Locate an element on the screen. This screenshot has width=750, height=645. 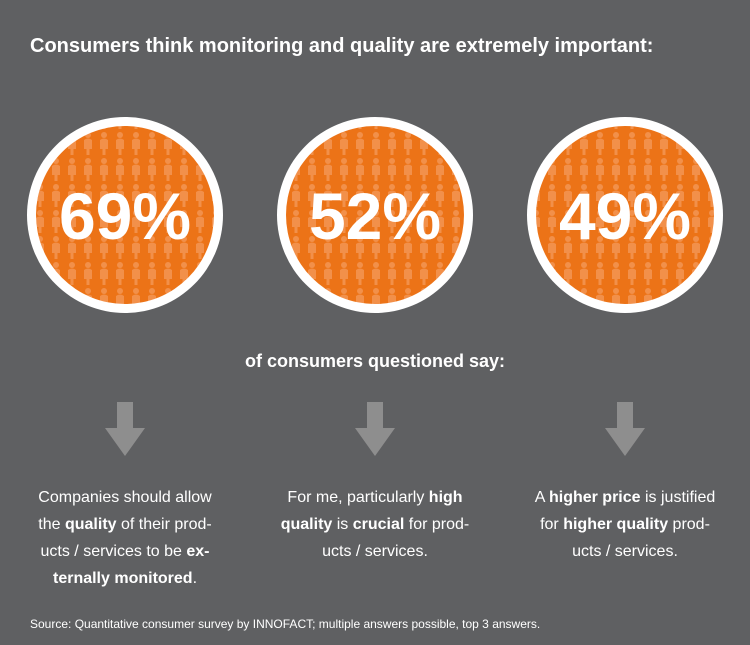
statement-line: for higher quality prod- is located at coordinates (625, 524).